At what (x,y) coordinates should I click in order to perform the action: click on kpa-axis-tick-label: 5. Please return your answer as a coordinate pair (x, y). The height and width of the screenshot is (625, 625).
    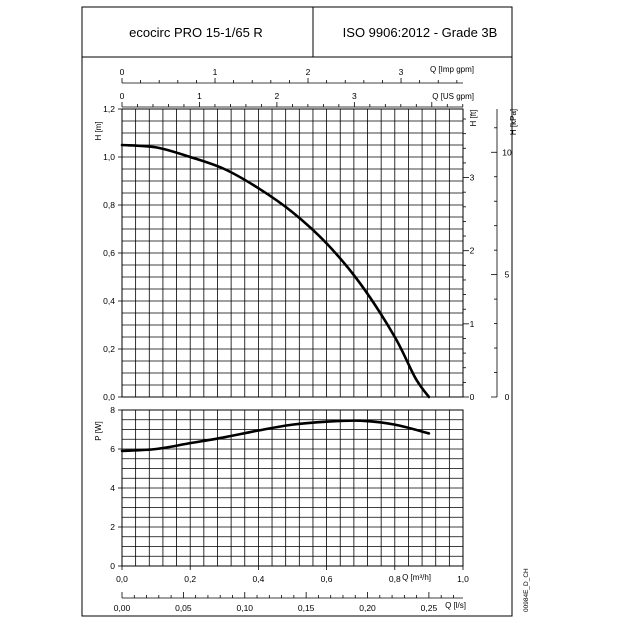
    Looking at the image, I should click on (507, 275).